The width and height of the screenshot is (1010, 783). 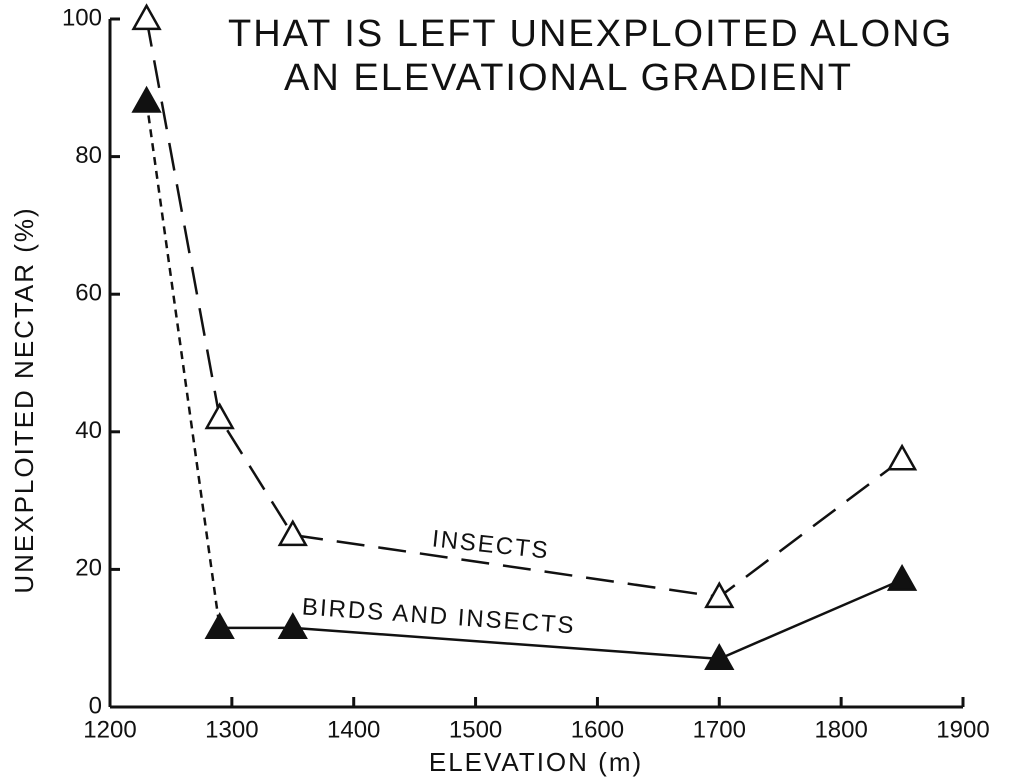 I want to click on y-tick-label: 60, so click(x=88, y=293).